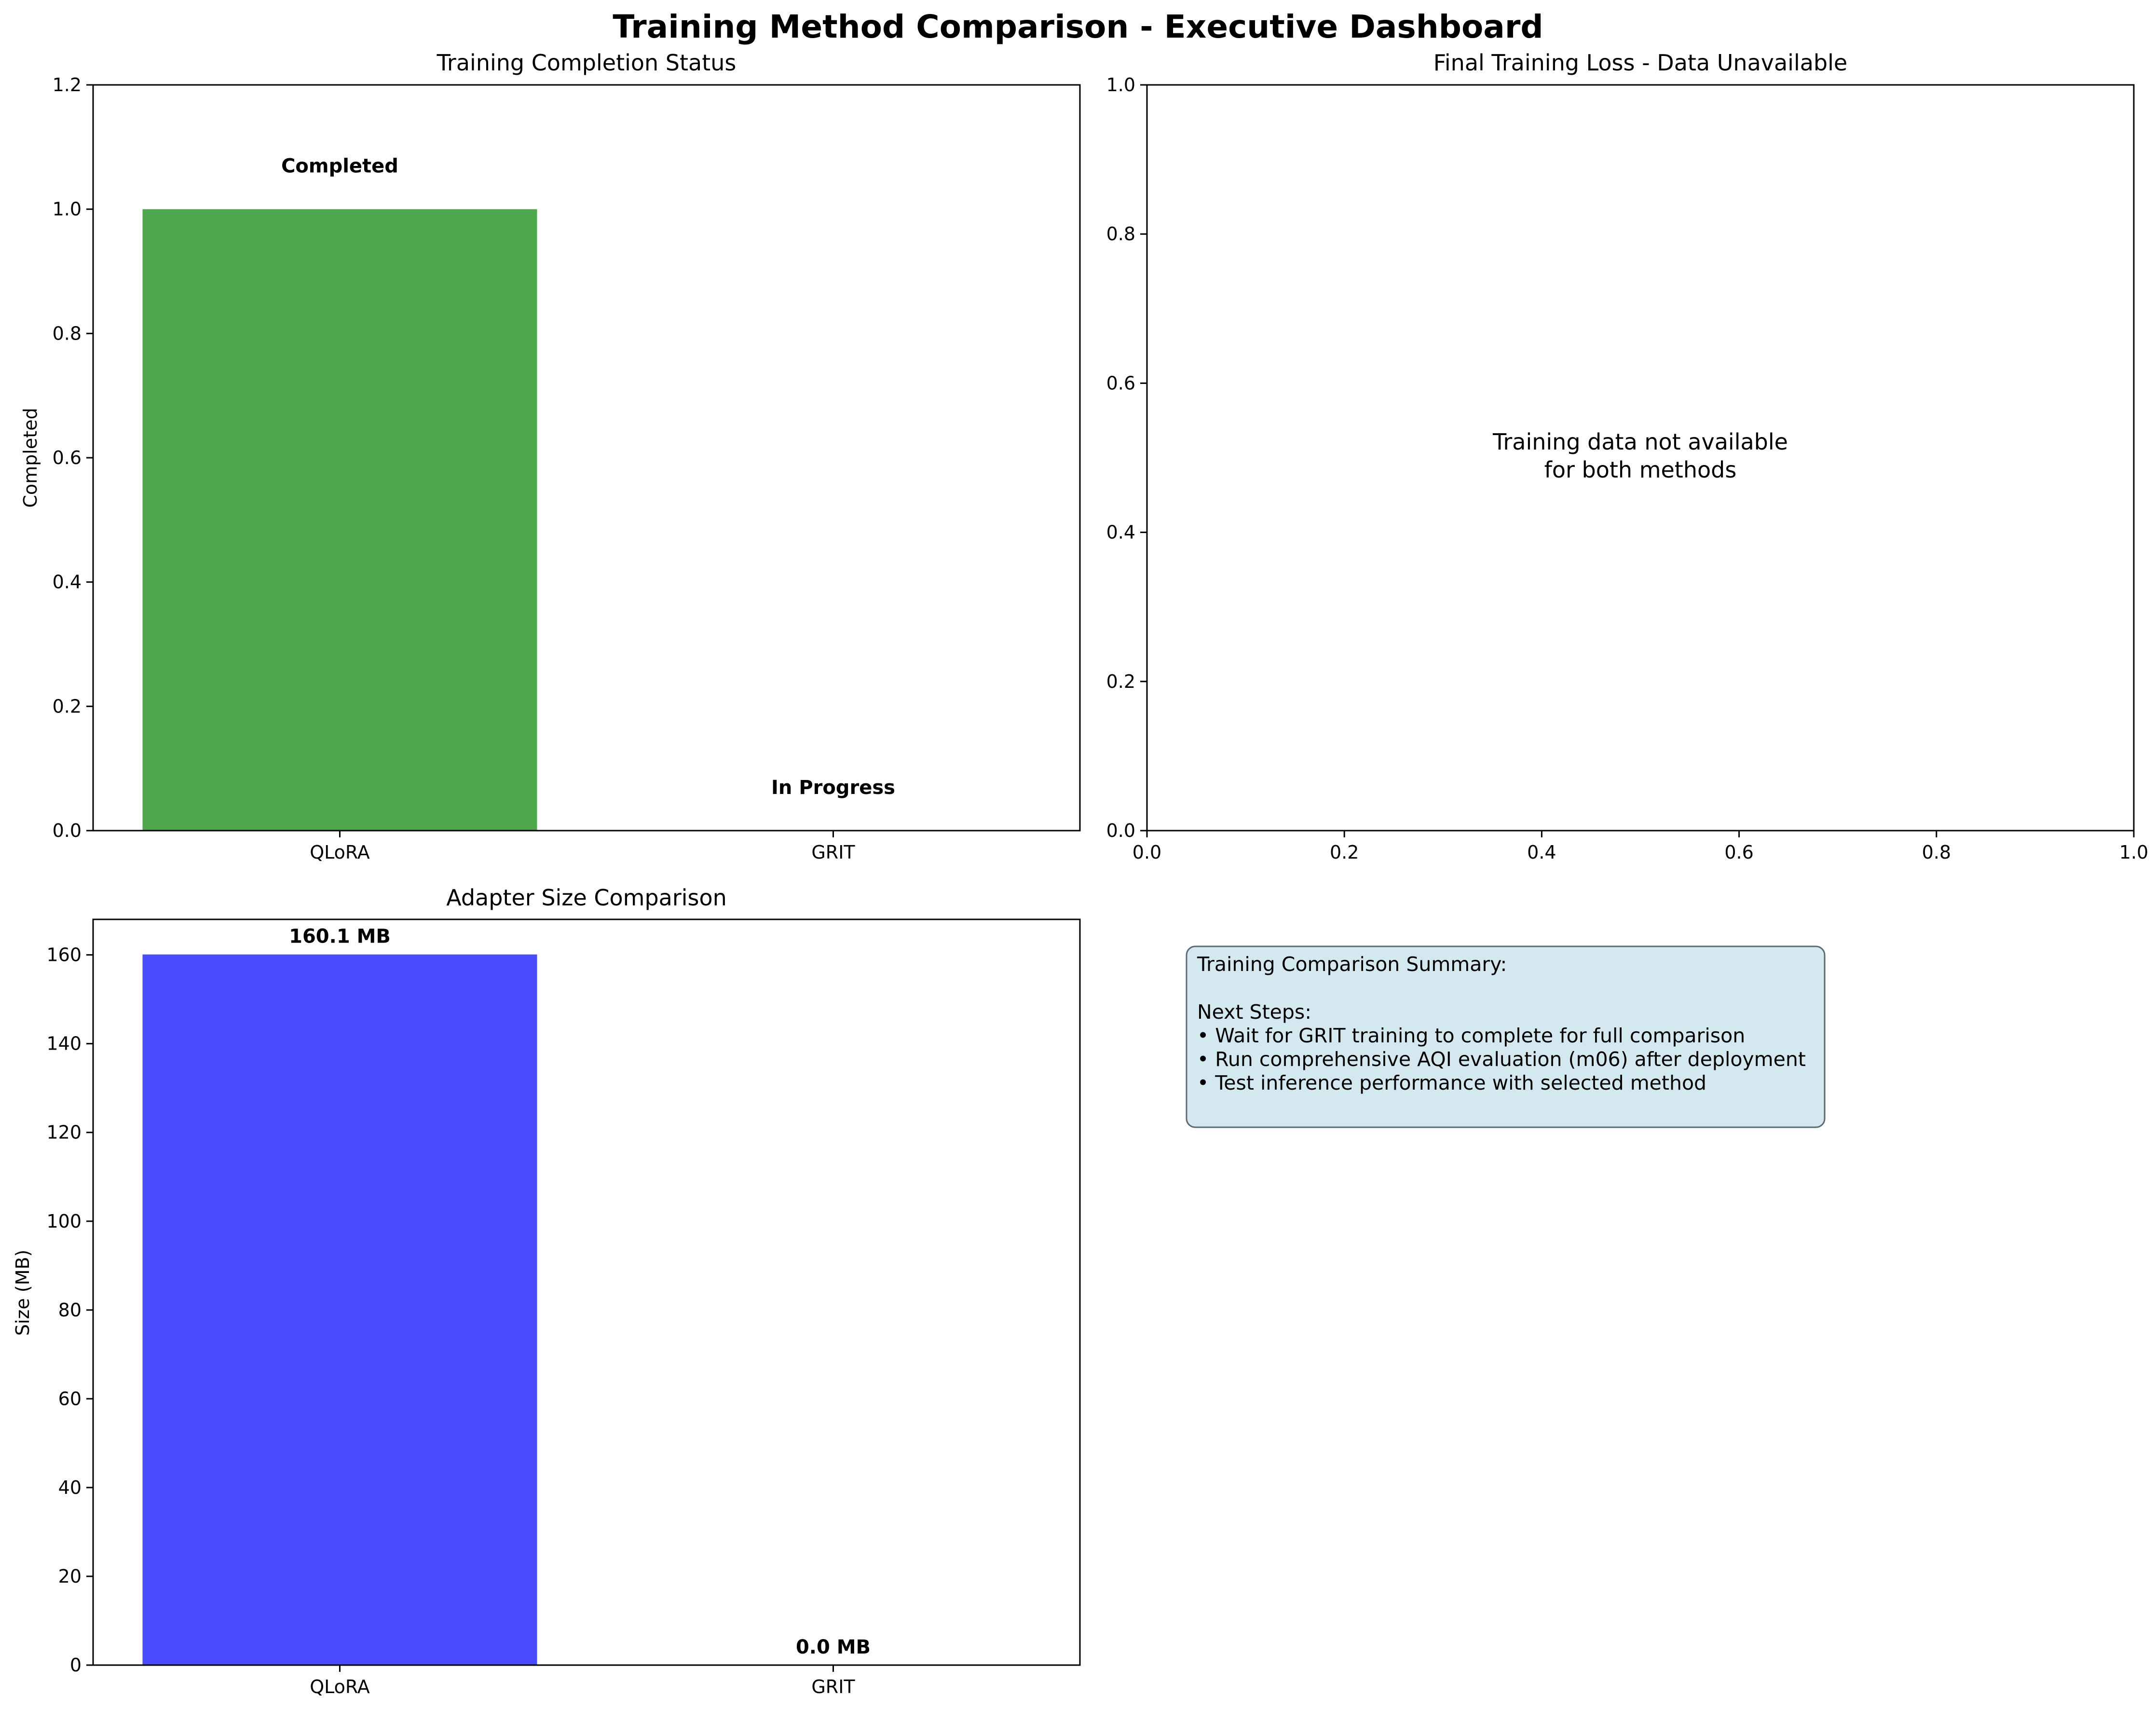  What do you see at coordinates (1936, 852) in the screenshot?
I see `loss-x-tick-label: 0.8` at bounding box center [1936, 852].